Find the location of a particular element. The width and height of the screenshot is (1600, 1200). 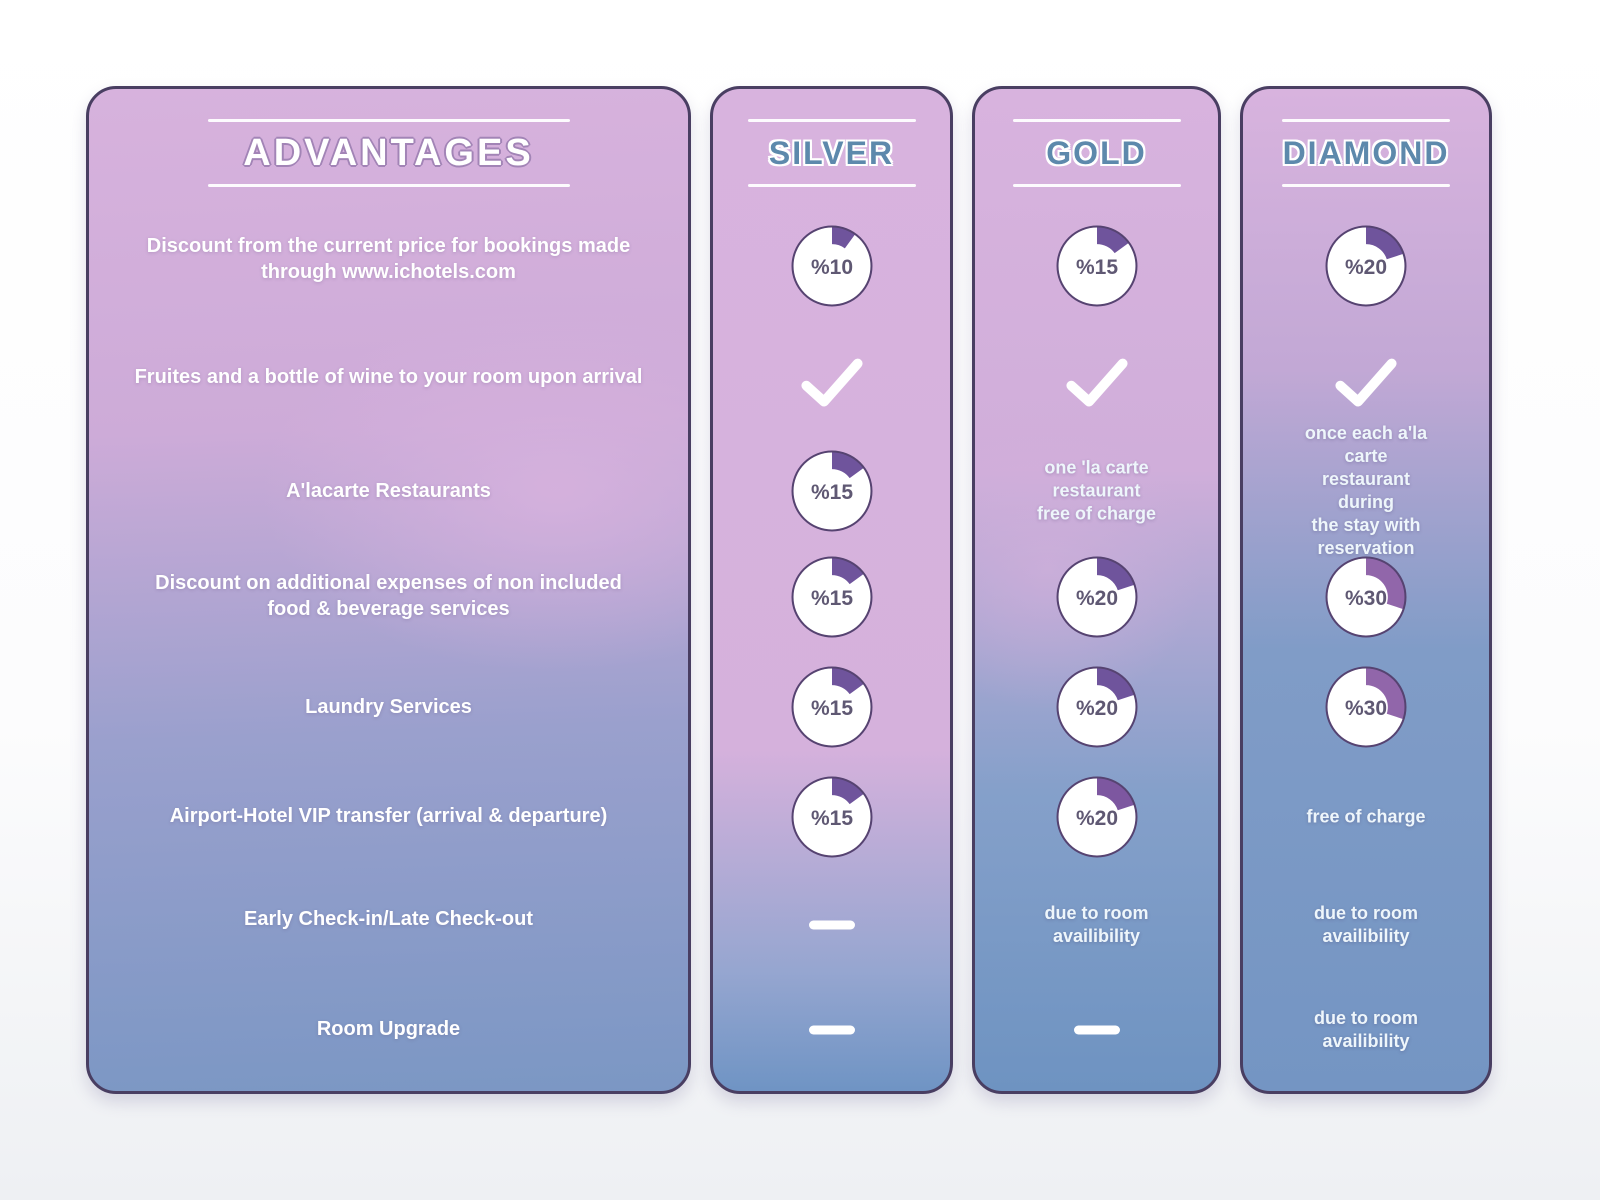

cell-silver-r8 is located at coordinates (831, 1030).